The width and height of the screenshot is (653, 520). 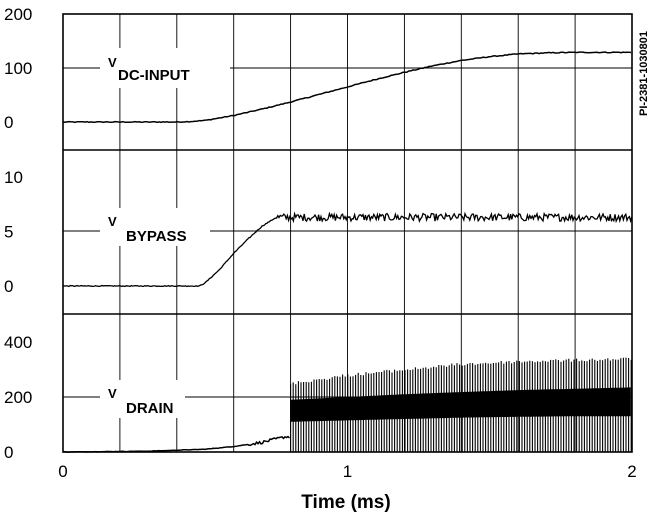 What do you see at coordinates (460, 404) in the screenshot?
I see `vdrain-dense-band` at bounding box center [460, 404].